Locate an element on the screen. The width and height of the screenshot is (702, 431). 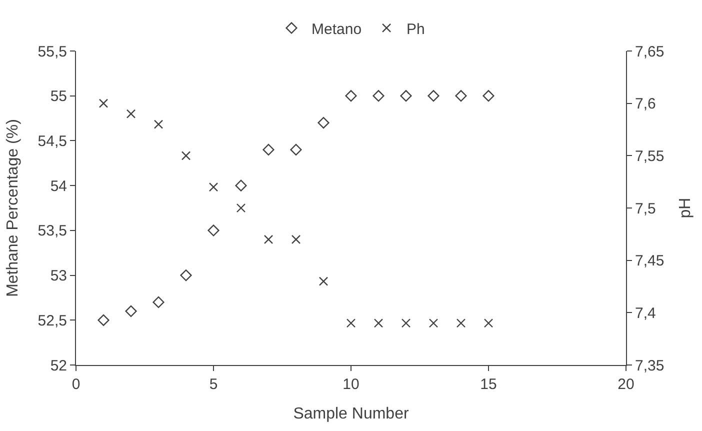
y-tick-label: 55 is located at coordinates (58, 97).